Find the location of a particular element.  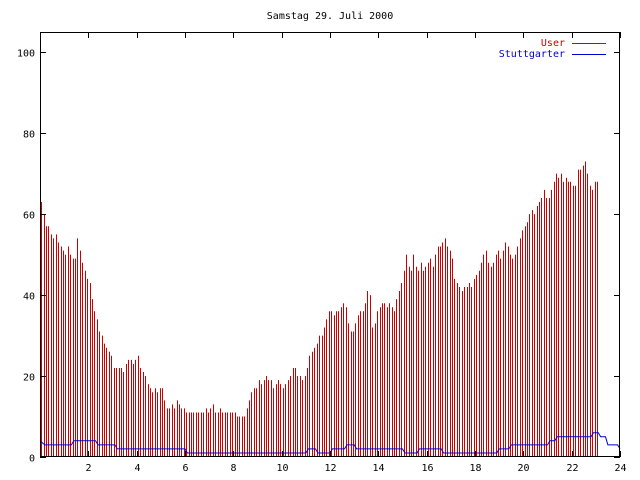

legend-label: Stuttgarter is located at coordinates (532, 54).